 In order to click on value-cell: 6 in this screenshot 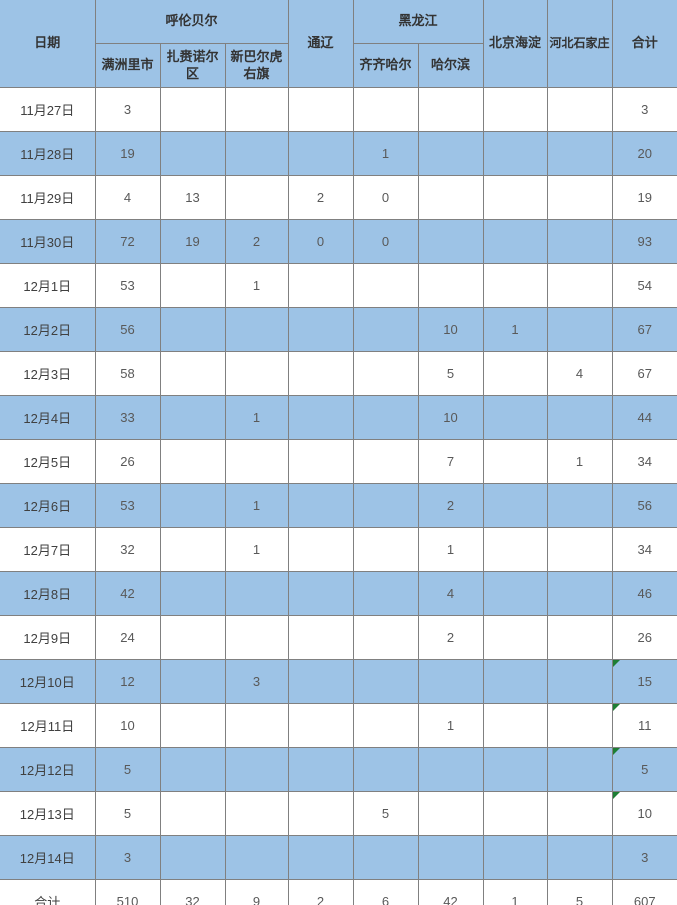, I will do `click(385, 892)`.